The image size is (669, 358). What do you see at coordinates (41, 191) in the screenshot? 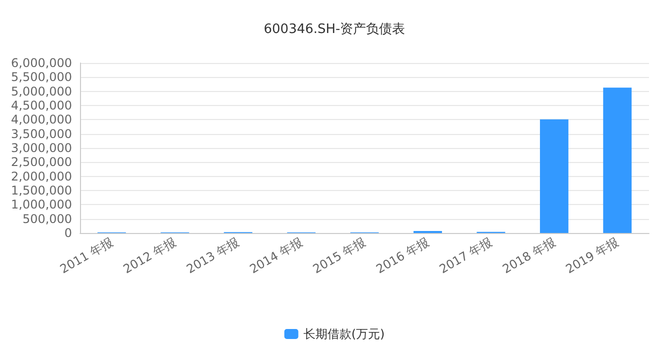
I see `y-tick-label: 1,500,000` at bounding box center [41, 191].